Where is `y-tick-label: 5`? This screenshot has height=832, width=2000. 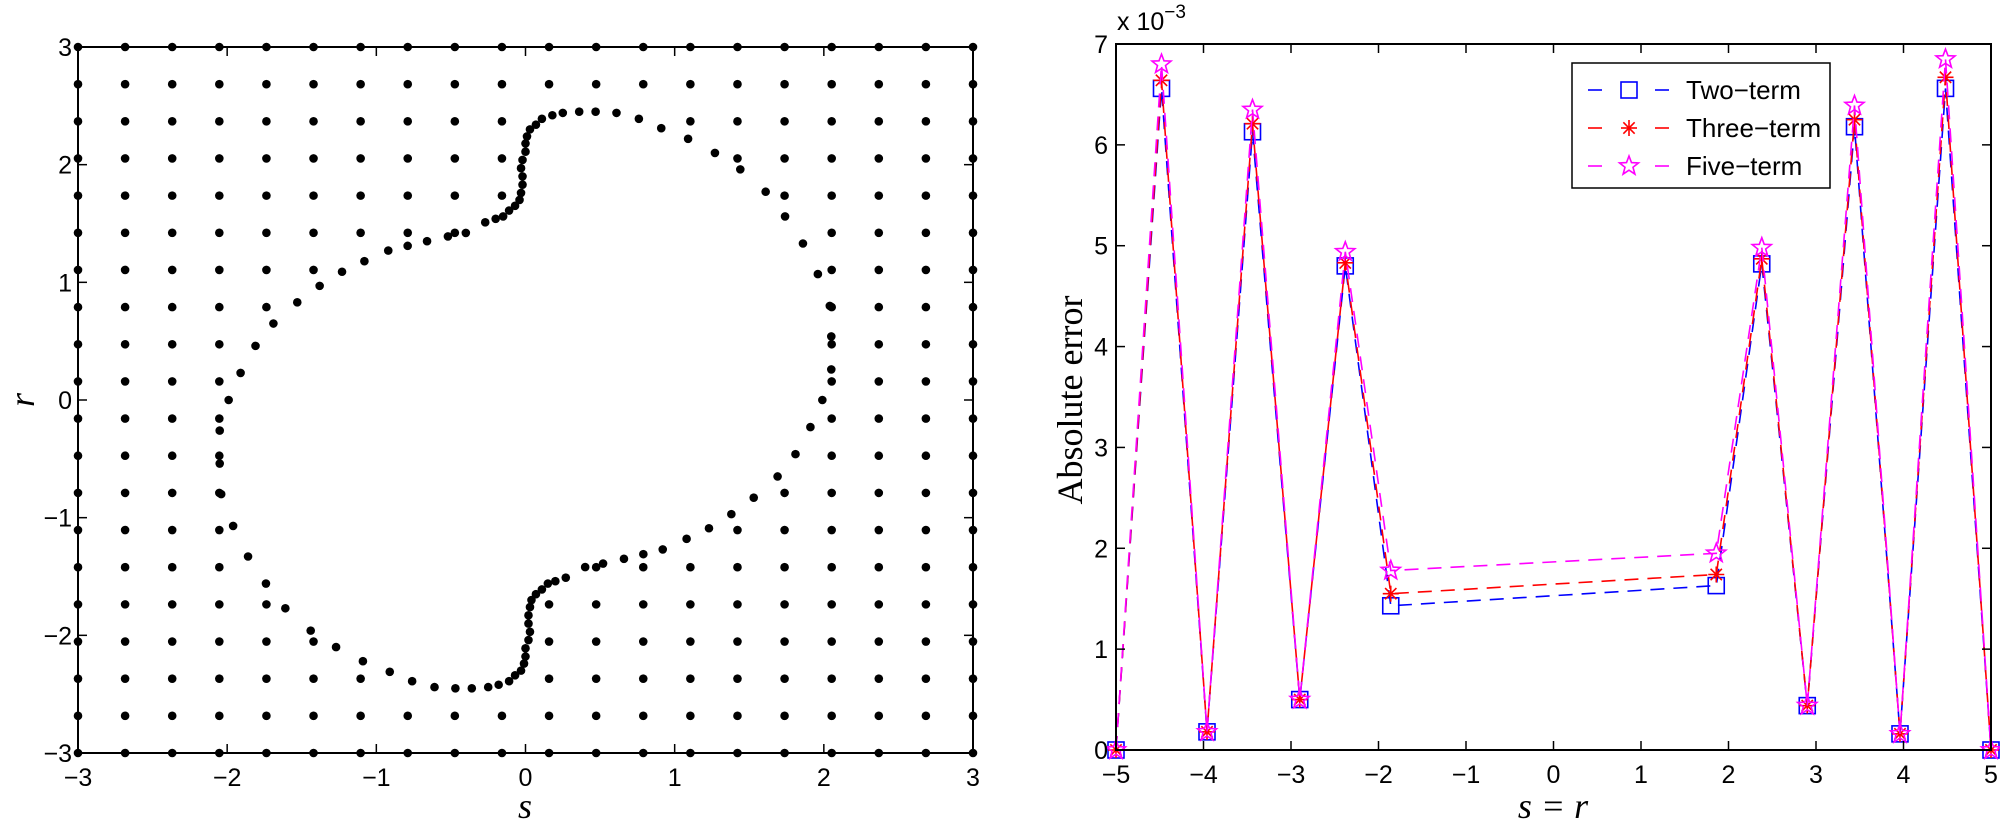
y-tick-label: 5 is located at coordinates (1101, 247).